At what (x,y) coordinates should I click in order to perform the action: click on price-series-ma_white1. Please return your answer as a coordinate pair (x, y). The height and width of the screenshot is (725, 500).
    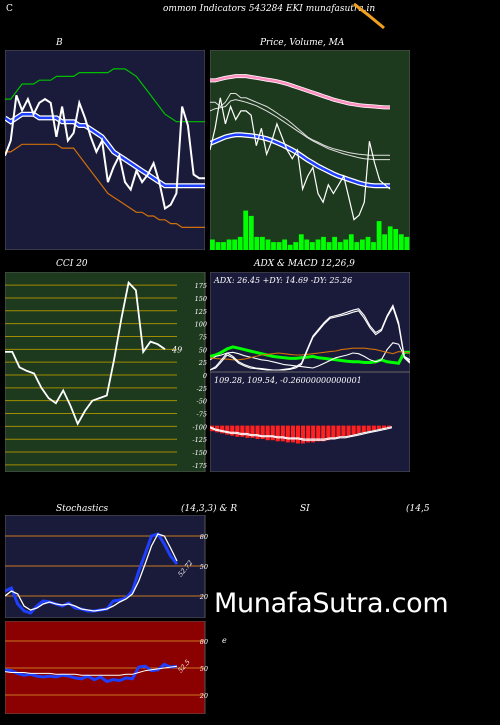
    Looking at the image, I should click on (300, 124).